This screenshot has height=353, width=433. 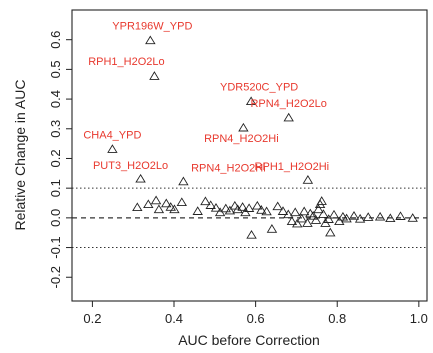 I want to click on x-tick-label: 1.0, so click(x=419, y=318).